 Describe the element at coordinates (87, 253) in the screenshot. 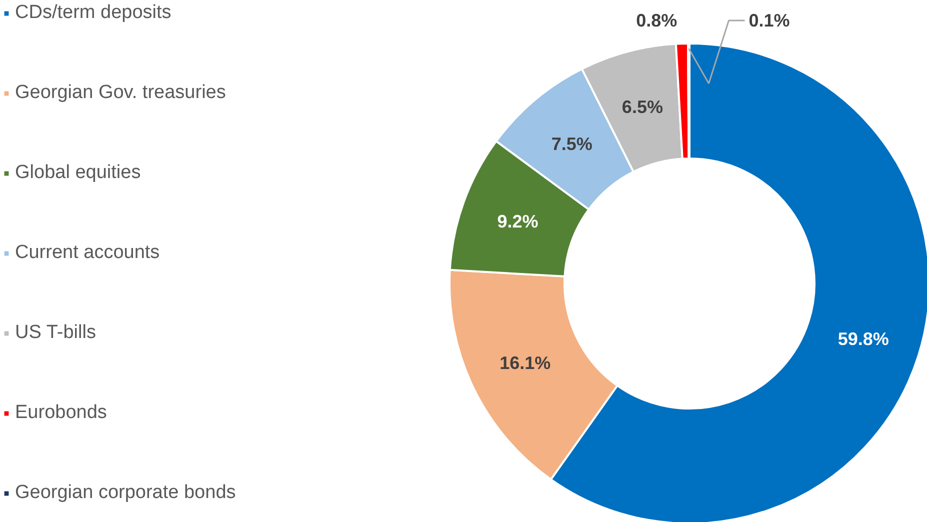

I see `legend-label: Current accounts` at that location.